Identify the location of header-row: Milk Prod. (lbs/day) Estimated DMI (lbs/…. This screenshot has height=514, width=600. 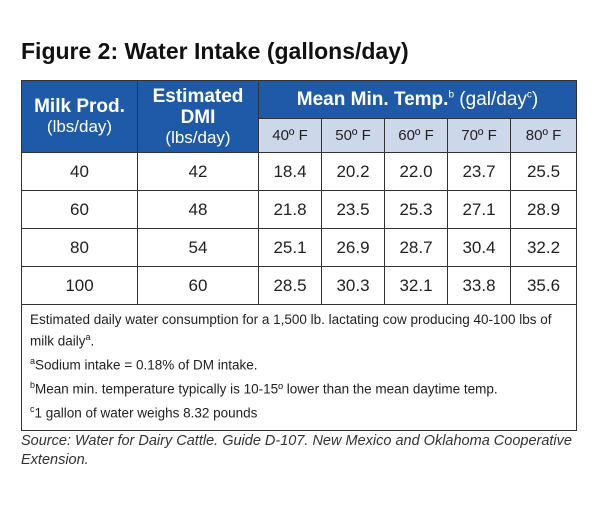
(299, 116).